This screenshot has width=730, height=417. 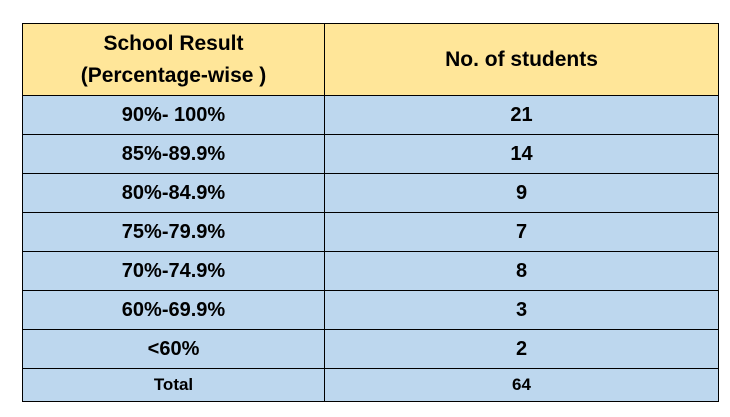 I want to click on range-cell: 75%-79.9%, so click(x=173, y=232).